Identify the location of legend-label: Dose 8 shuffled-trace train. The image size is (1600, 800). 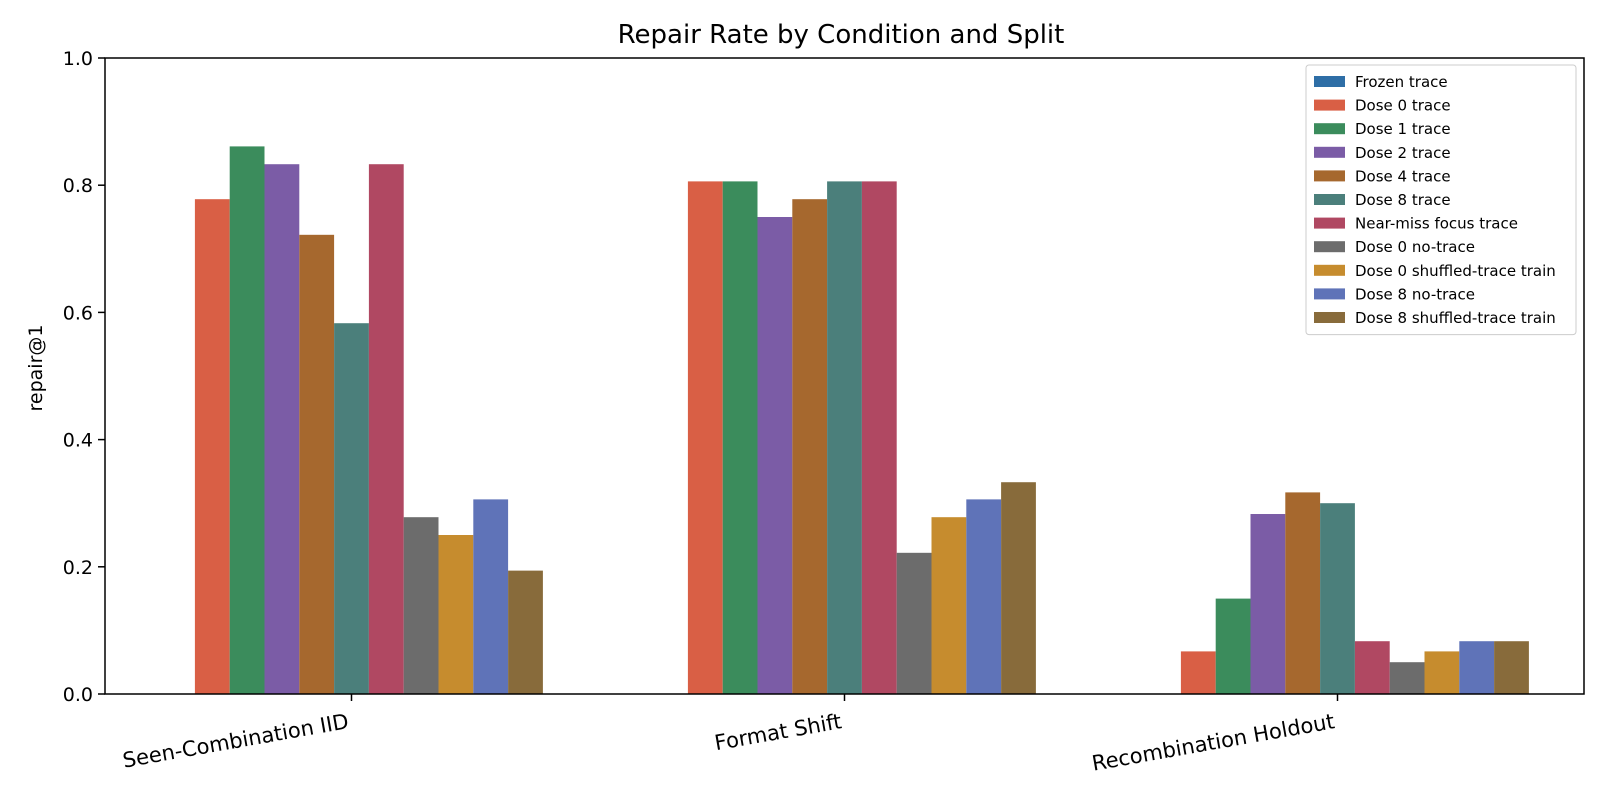
(1455, 318).